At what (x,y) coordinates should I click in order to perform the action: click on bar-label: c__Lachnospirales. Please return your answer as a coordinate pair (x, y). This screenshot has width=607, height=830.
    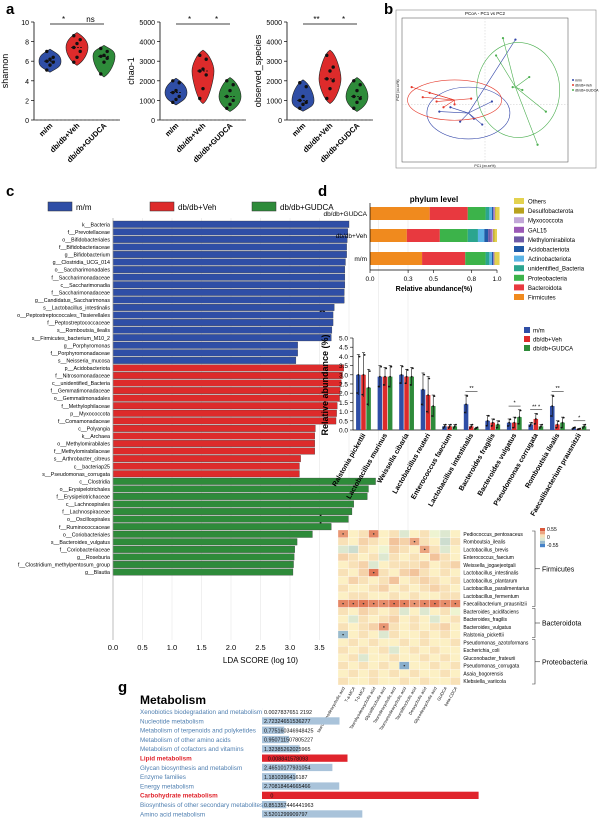
    Looking at the image, I should click on (88, 505).